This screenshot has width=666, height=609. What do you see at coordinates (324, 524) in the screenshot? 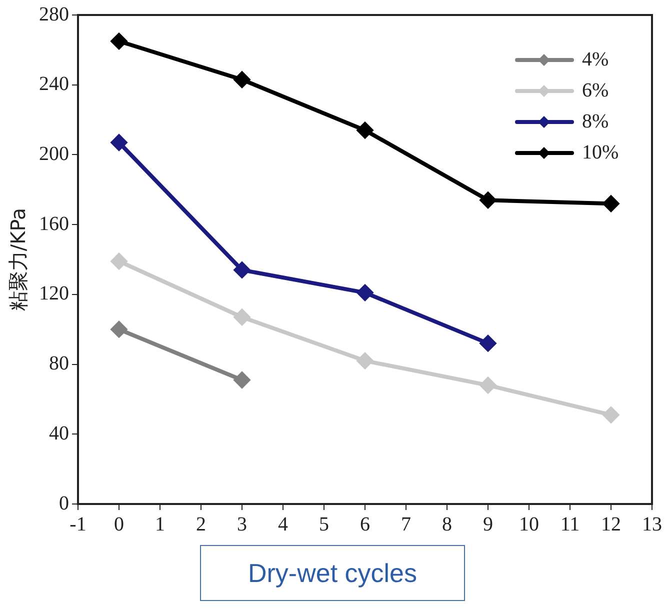
I see `x-tick-label: 5` at bounding box center [324, 524].